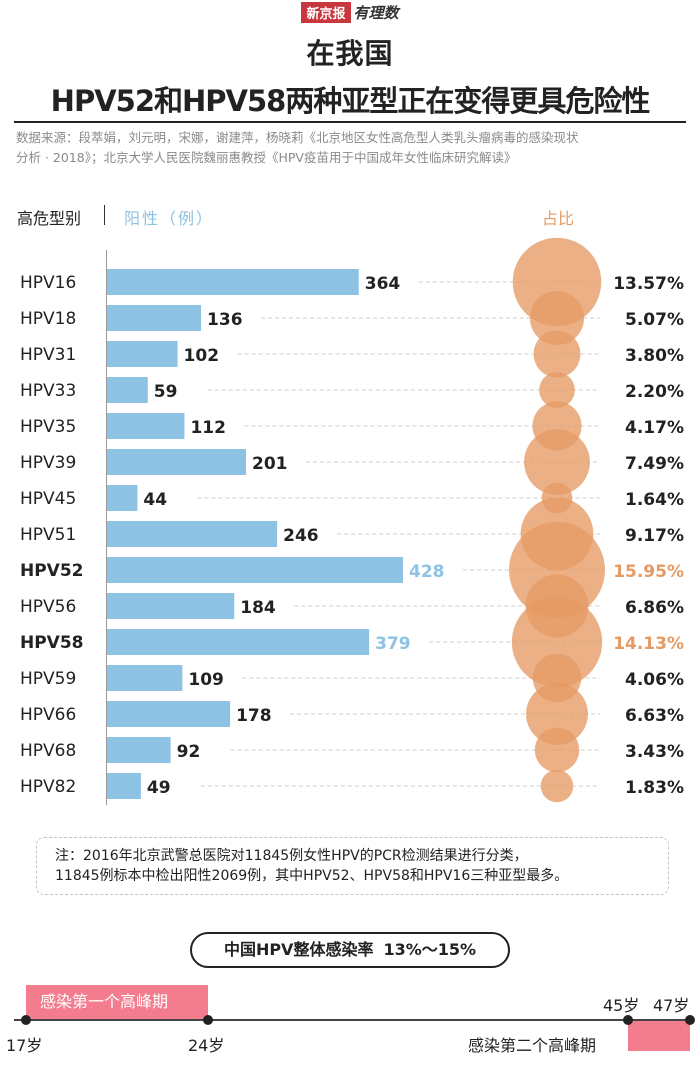 The height and width of the screenshot is (1083, 700). What do you see at coordinates (654, 716) in the screenshot?
I see `percent-label-hpv66: 6.63%` at bounding box center [654, 716].